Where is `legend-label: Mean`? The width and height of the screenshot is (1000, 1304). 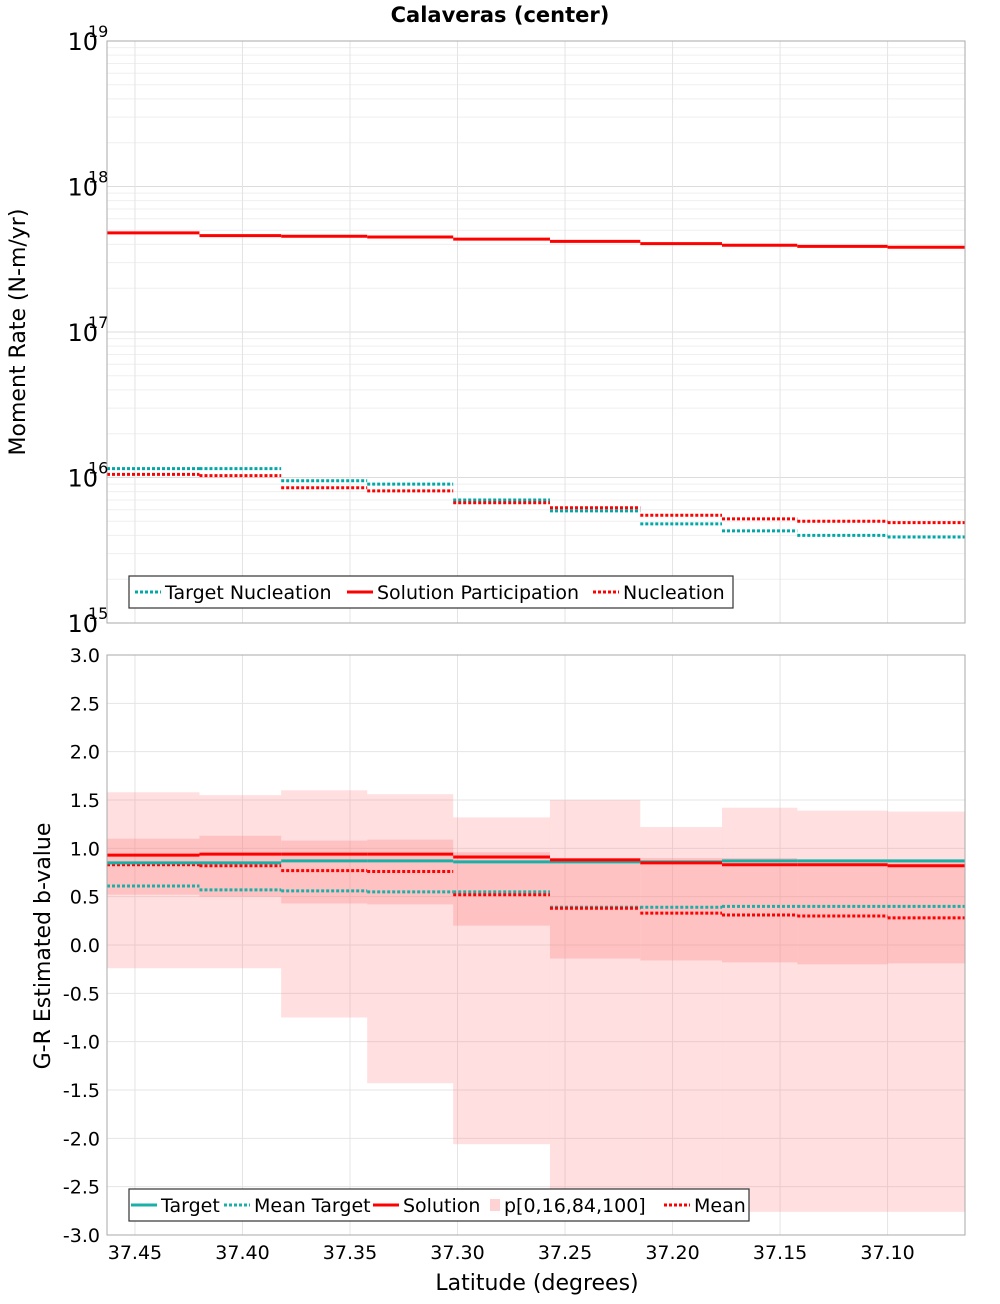 legend-label: Mean is located at coordinates (720, 1206).